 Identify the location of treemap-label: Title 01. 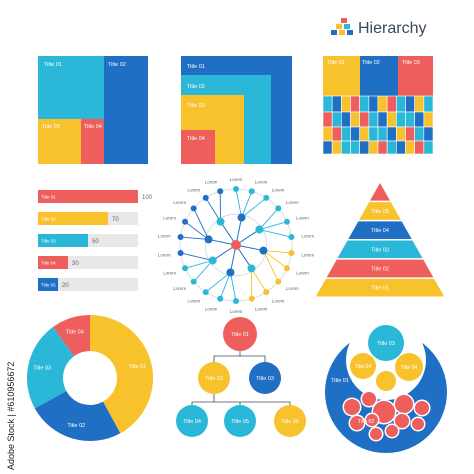
(53, 65).